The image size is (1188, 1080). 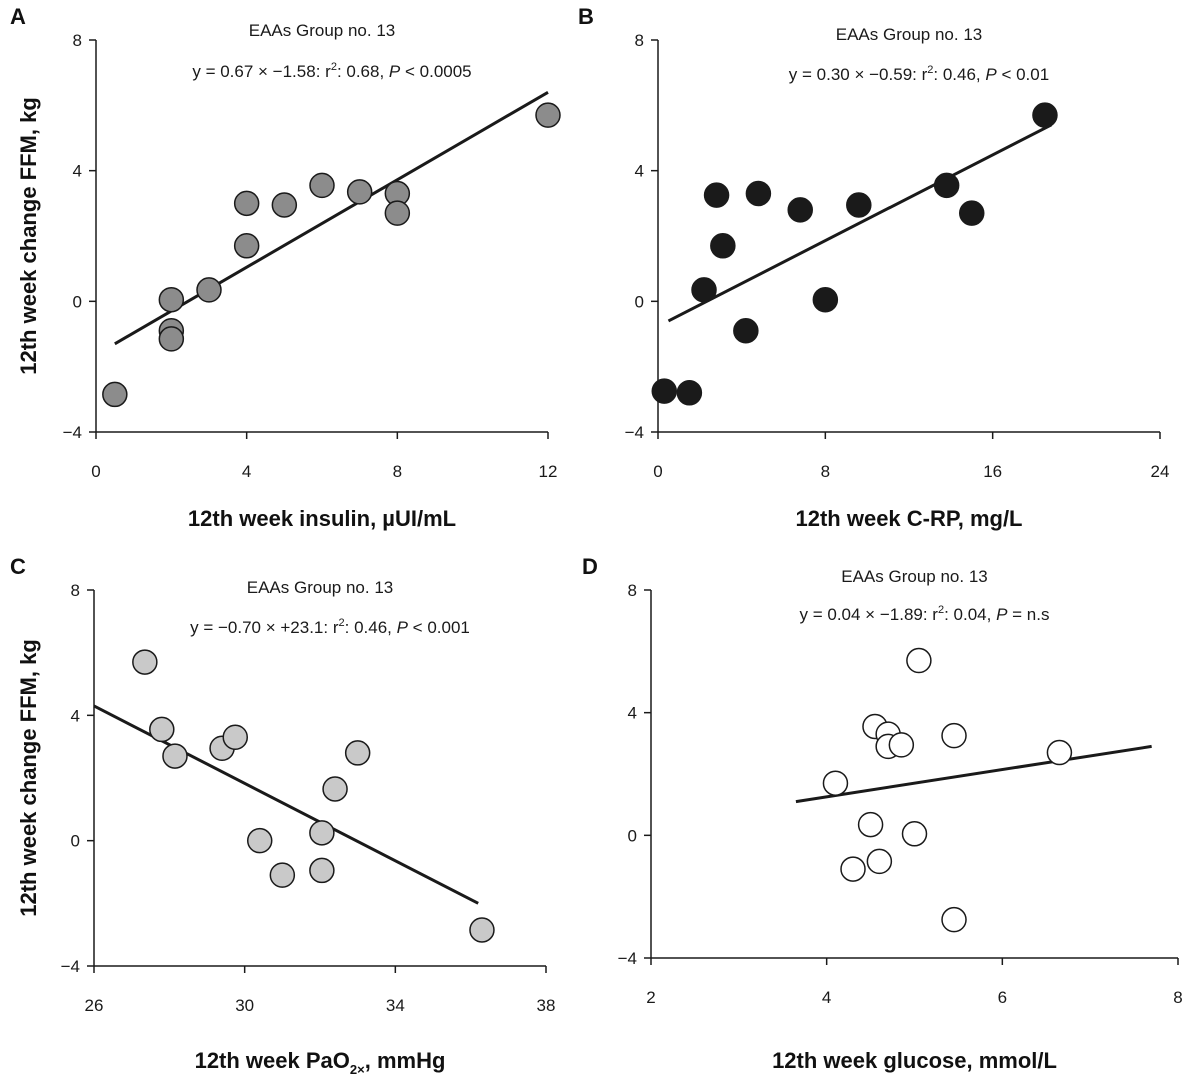 I want to click on x-tick-label: 24, so click(x=1160, y=471).